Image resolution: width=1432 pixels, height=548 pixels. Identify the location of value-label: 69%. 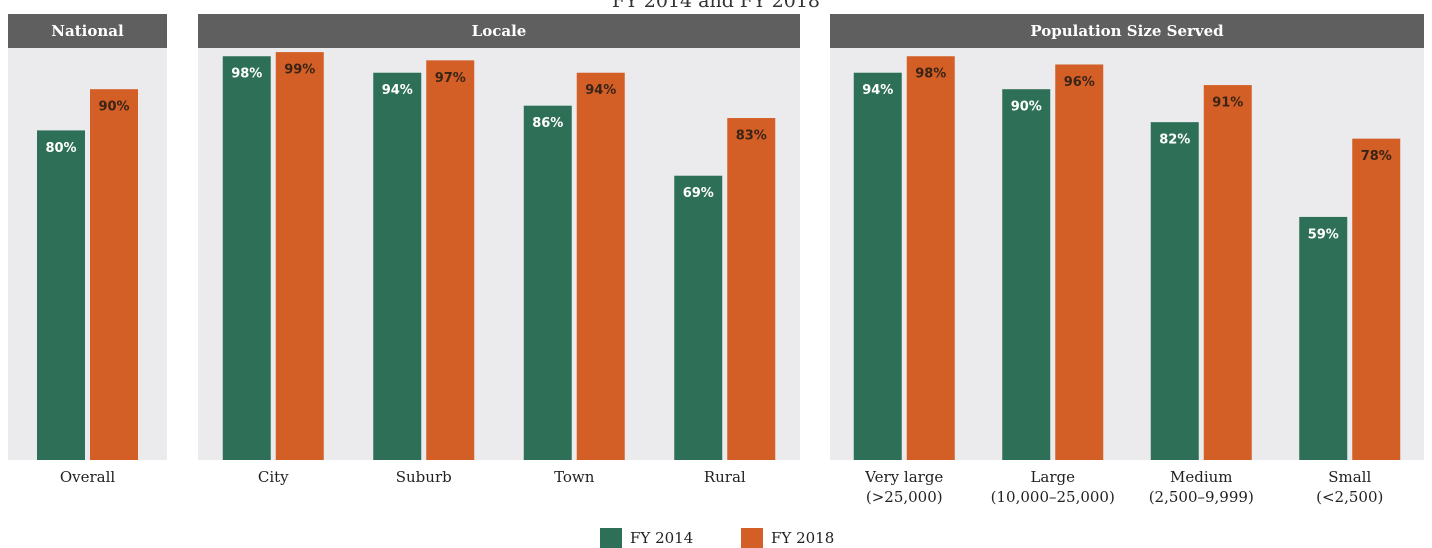
(698, 193).